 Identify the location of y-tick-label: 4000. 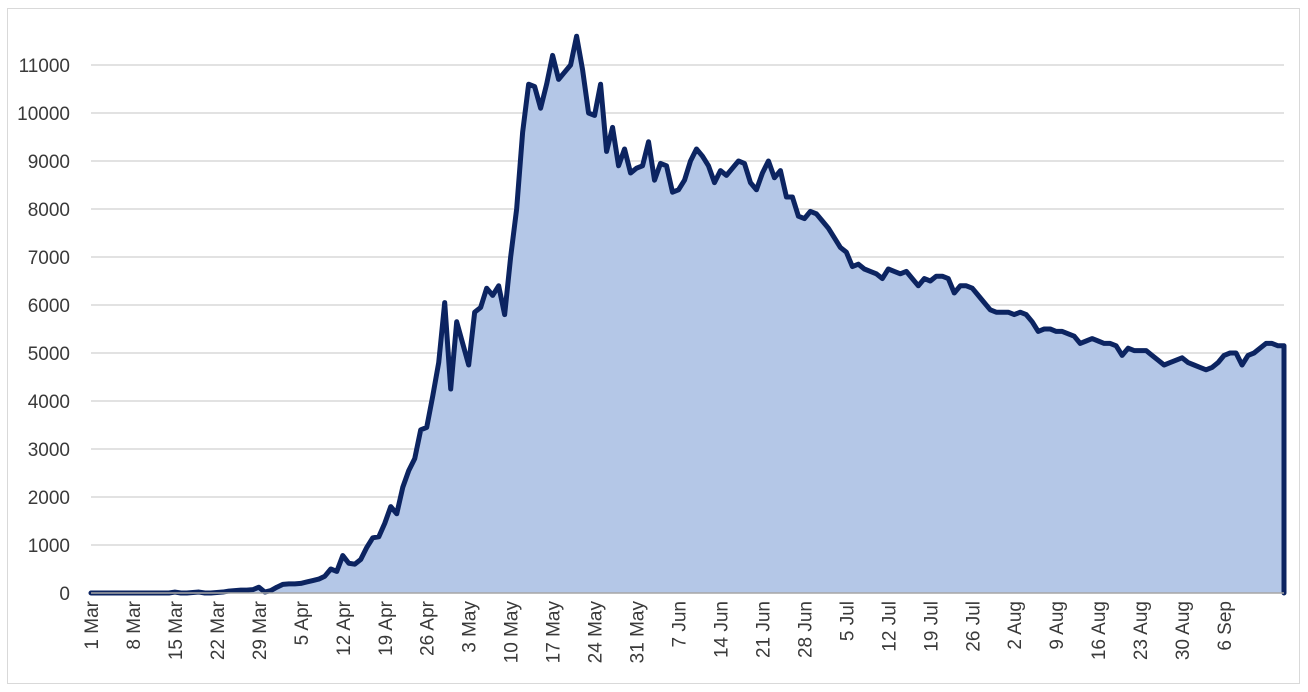
(49, 402).